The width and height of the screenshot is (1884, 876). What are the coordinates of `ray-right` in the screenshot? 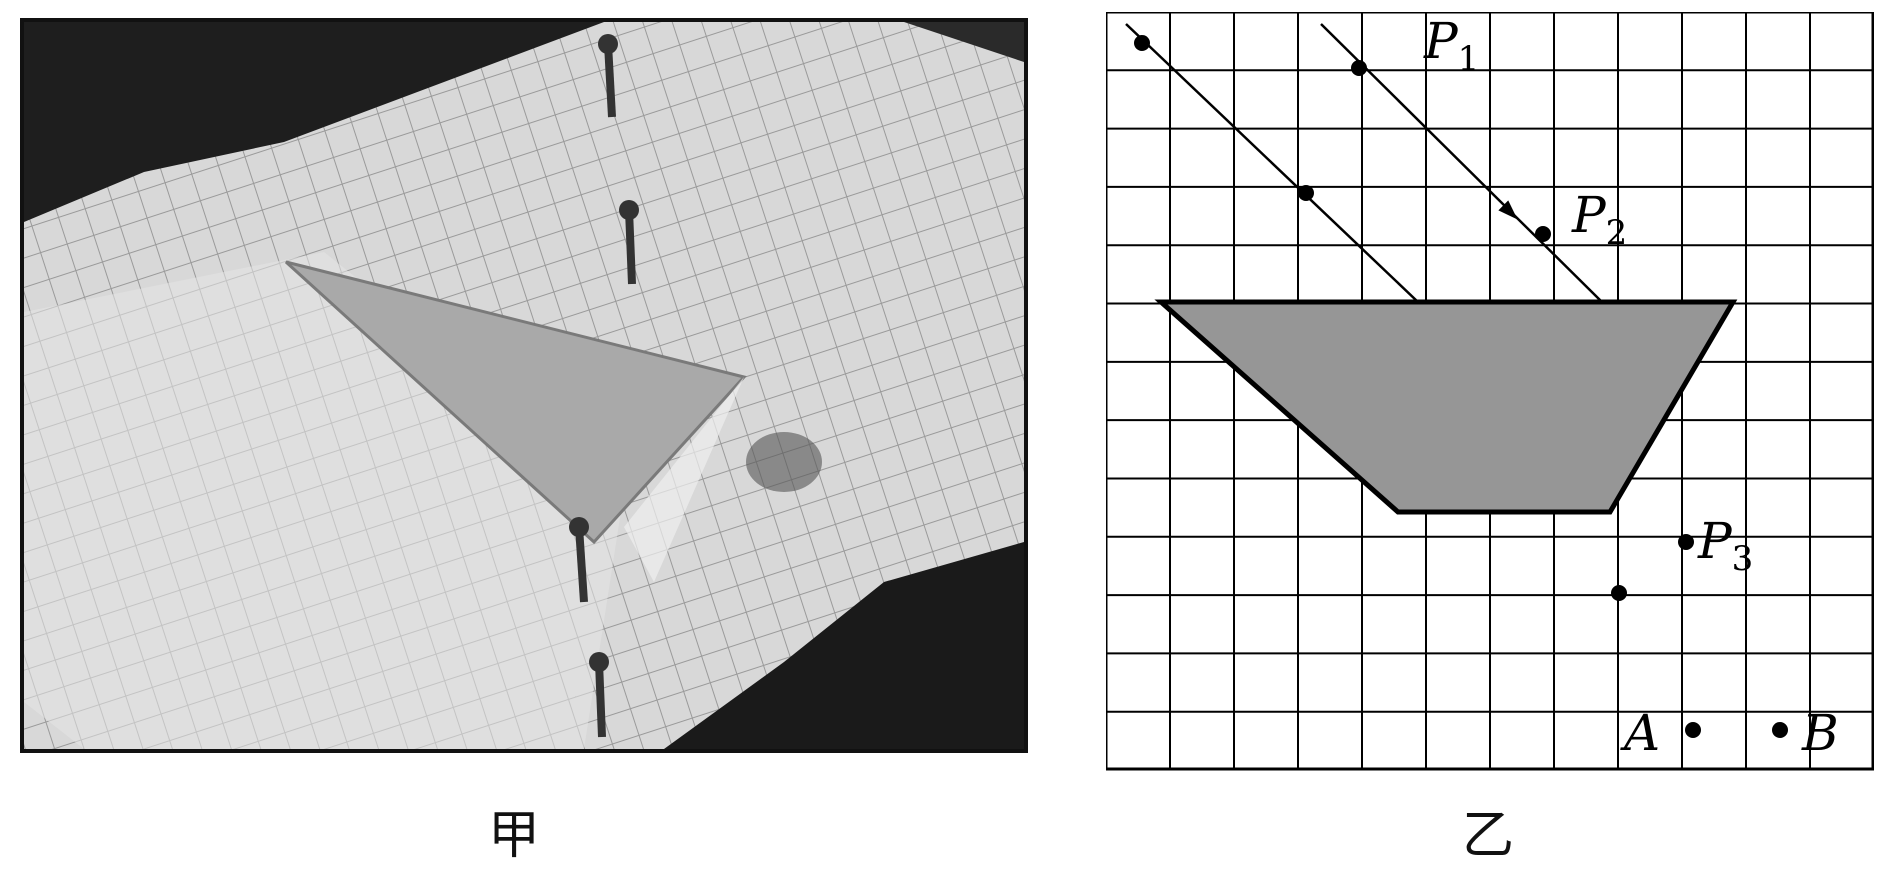 It's located at (1461, 163).